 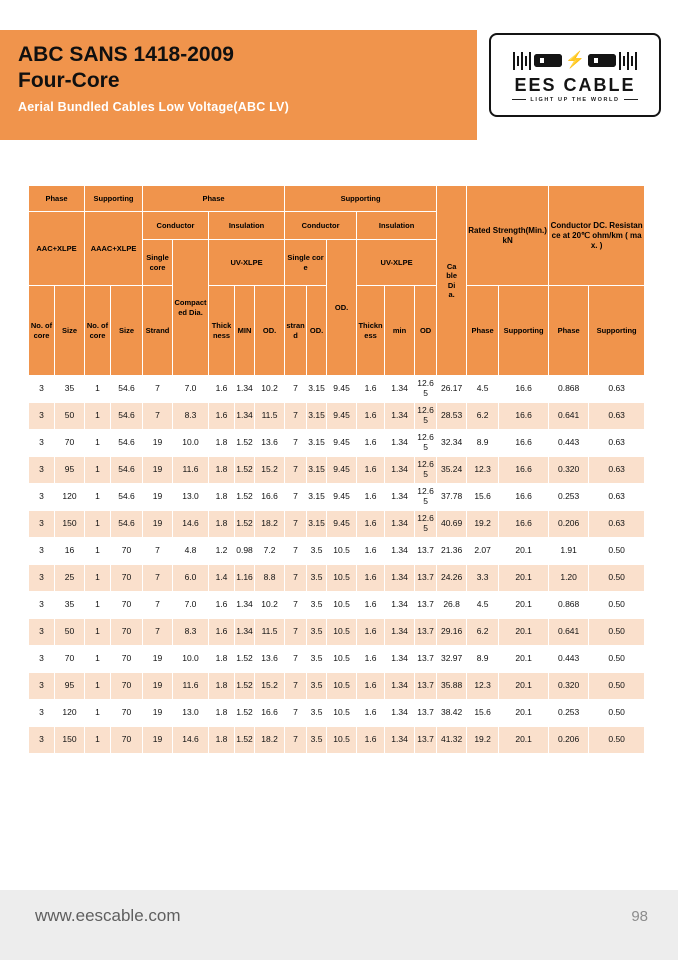 I want to click on table-cell: 35.88, so click(x=452, y=686).